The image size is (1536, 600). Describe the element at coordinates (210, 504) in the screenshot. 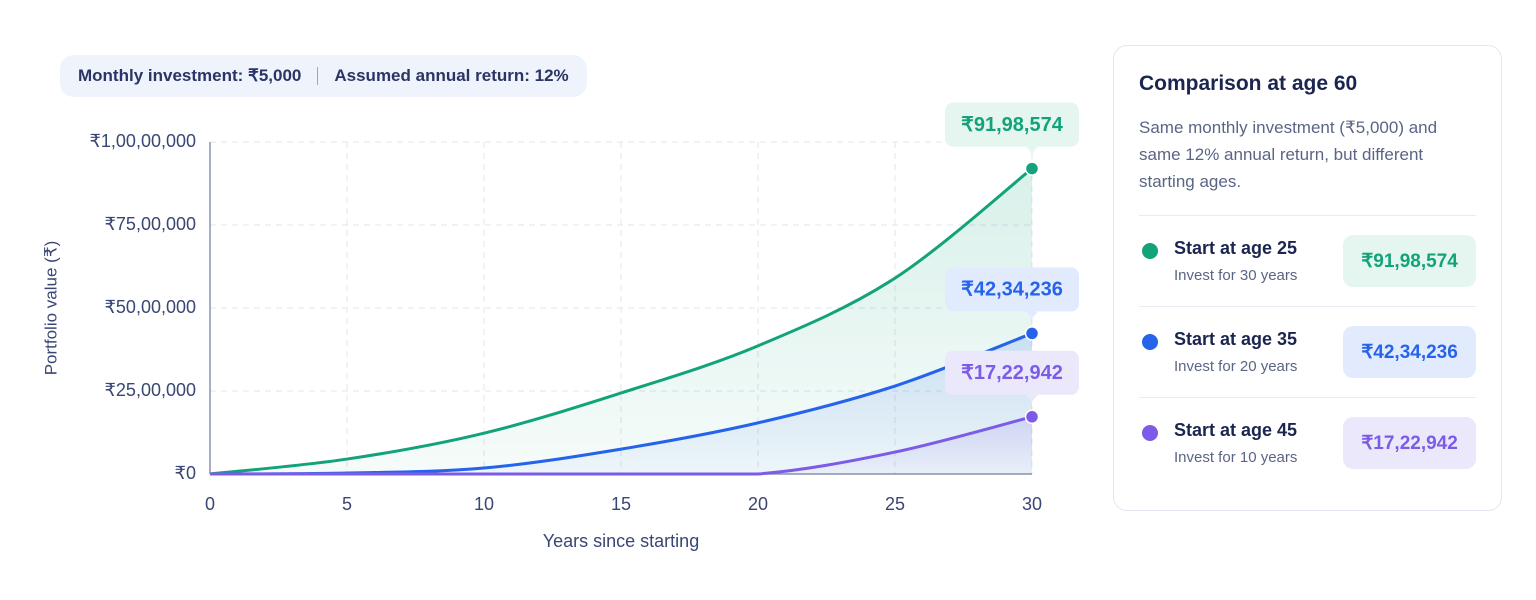

I see `x-tick-label: 0` at that location.